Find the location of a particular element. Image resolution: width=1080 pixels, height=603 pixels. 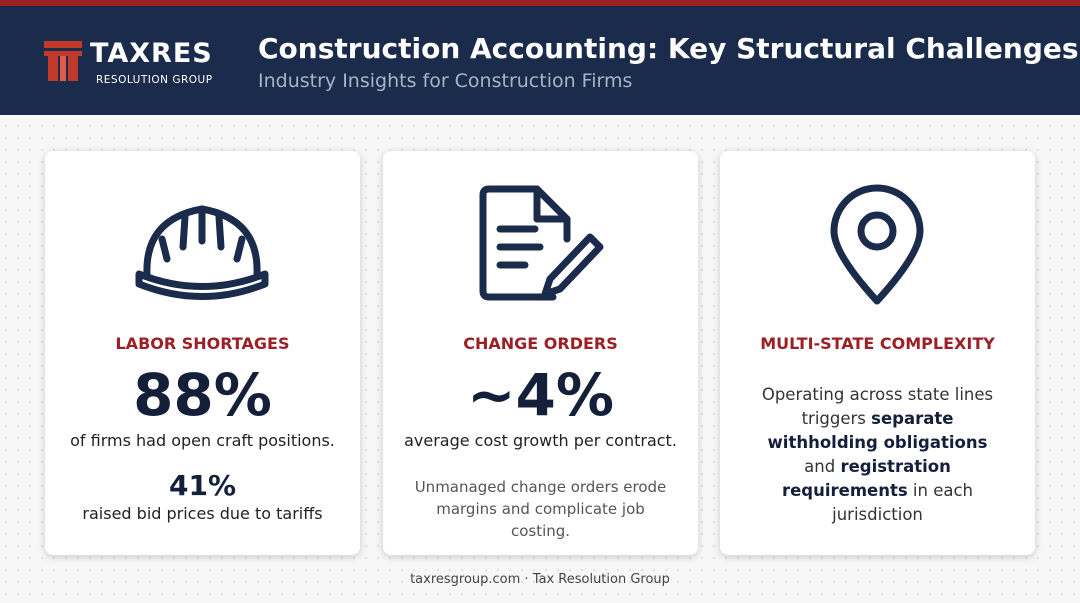

logo-icon is located at coordinates (63, 61).